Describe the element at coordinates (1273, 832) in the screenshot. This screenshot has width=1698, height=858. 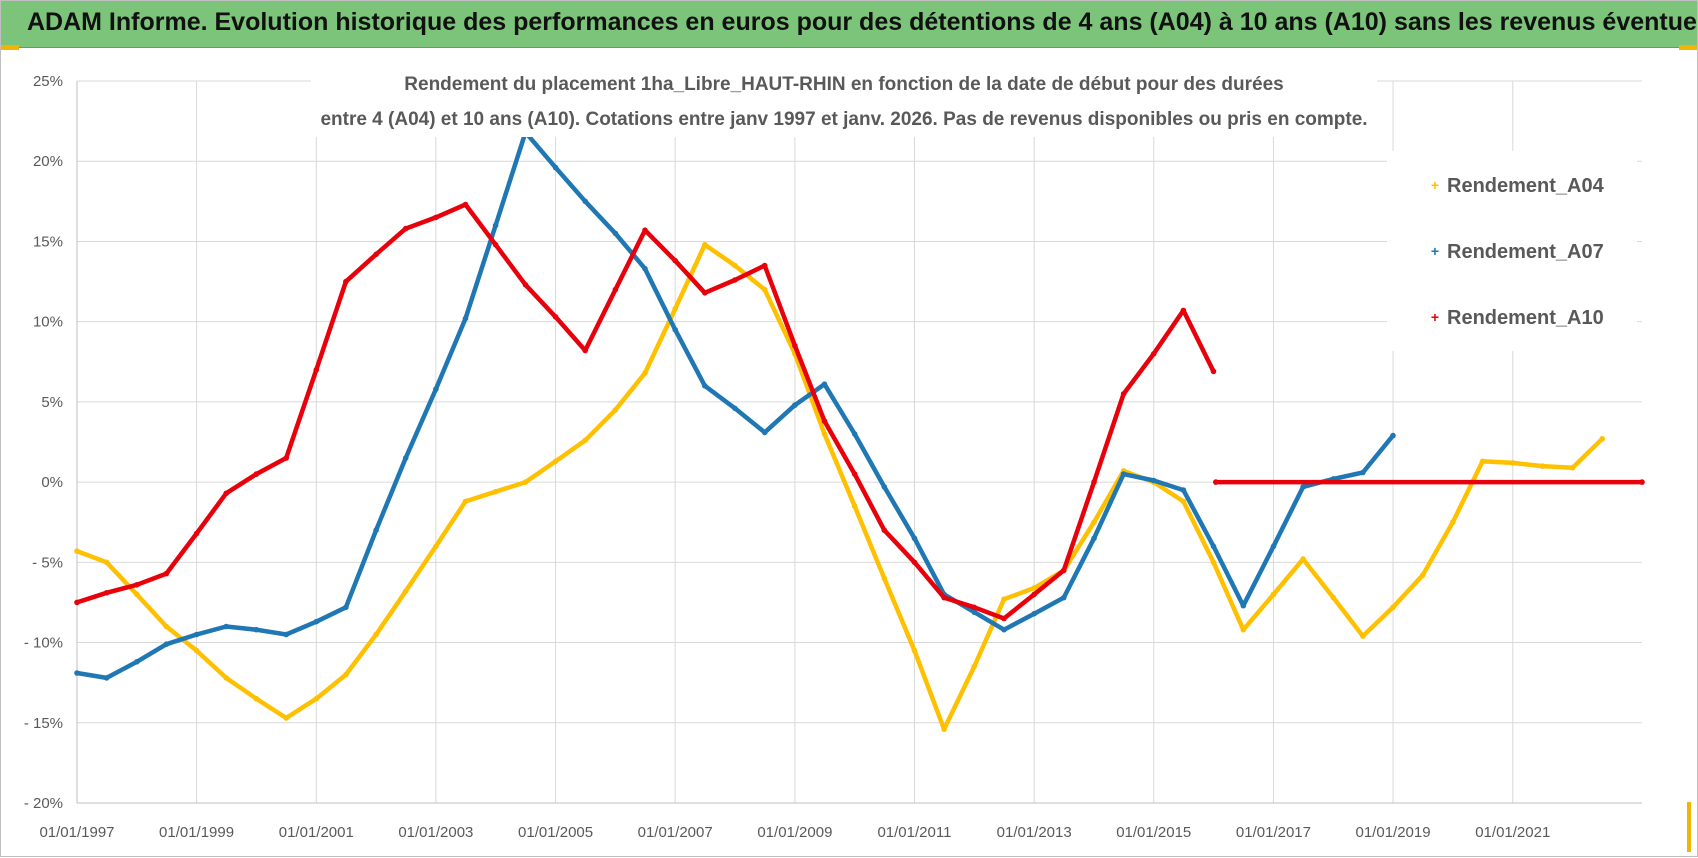
I see `x-tick-label: 01/01/2017` at that location.